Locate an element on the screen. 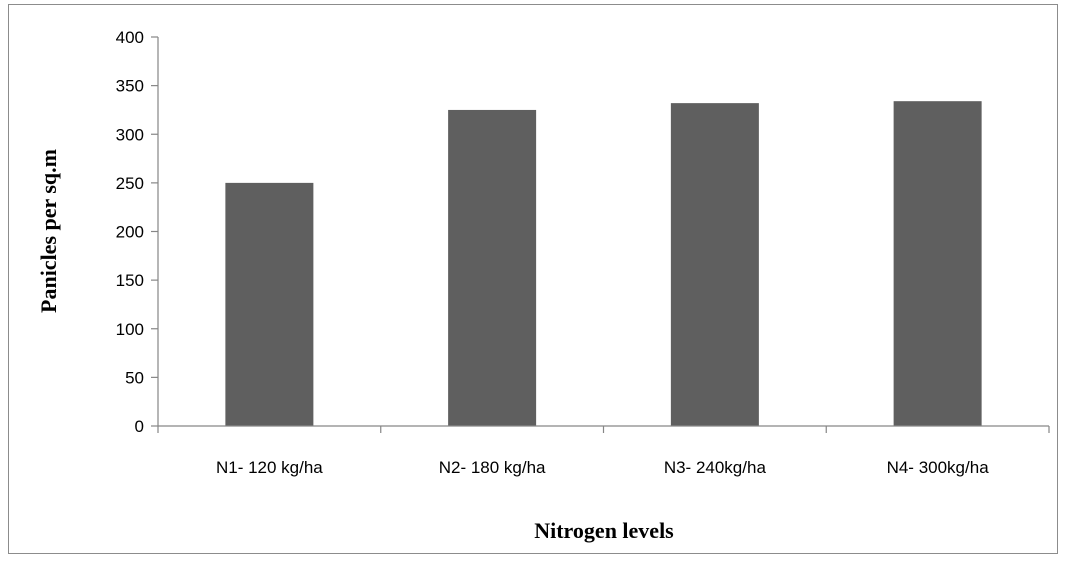  y-tick-label: 50 is located at coordinates (134, 377).